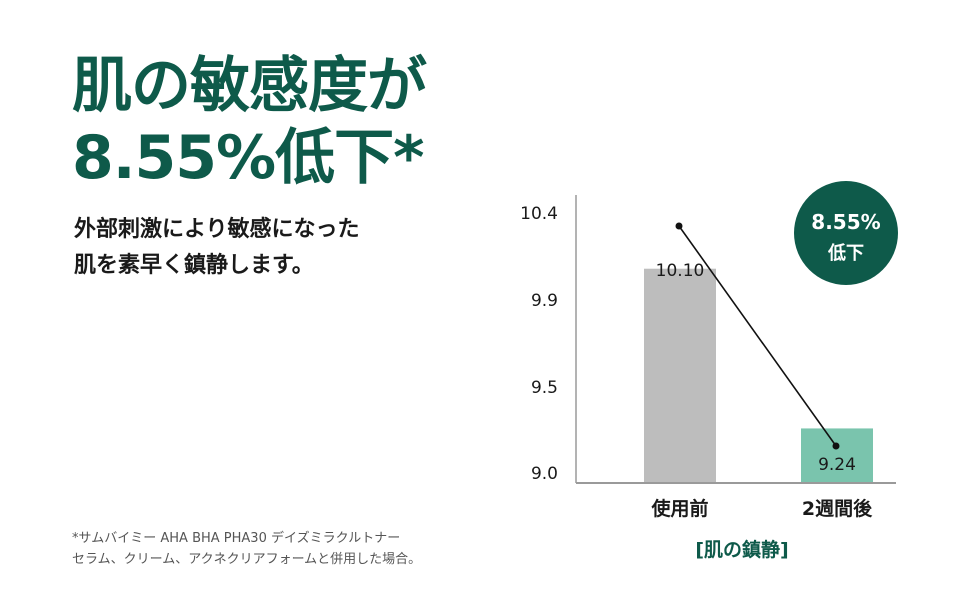 This screenshot has width=970, height=600. What do you see at coordinates (236, 538) in the screenshot?
I see `footnote-line-1: *サムバイミー AHA BHA PHA30 デイズミラクルトナー` at bounding box center [236, 538].